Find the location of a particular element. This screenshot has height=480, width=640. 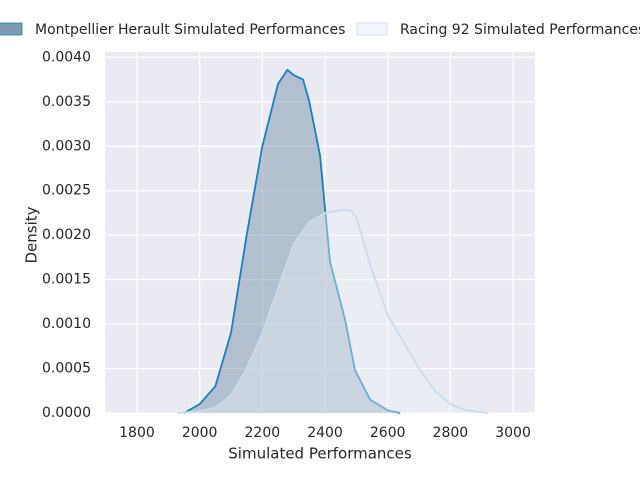

legend-label: Racing 92 Simulated Performances is located at coordinates (520, 30).